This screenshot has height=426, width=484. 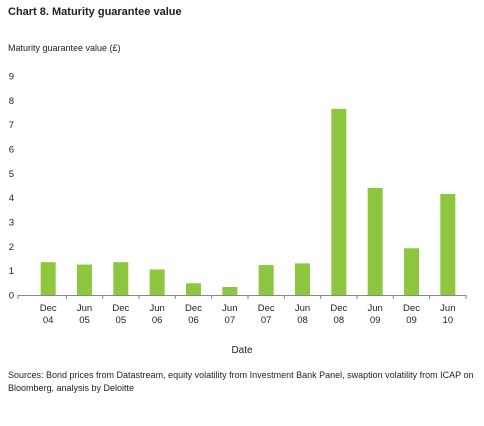 I want to click on x-axis-label: Date, so click(x=242, y=350).